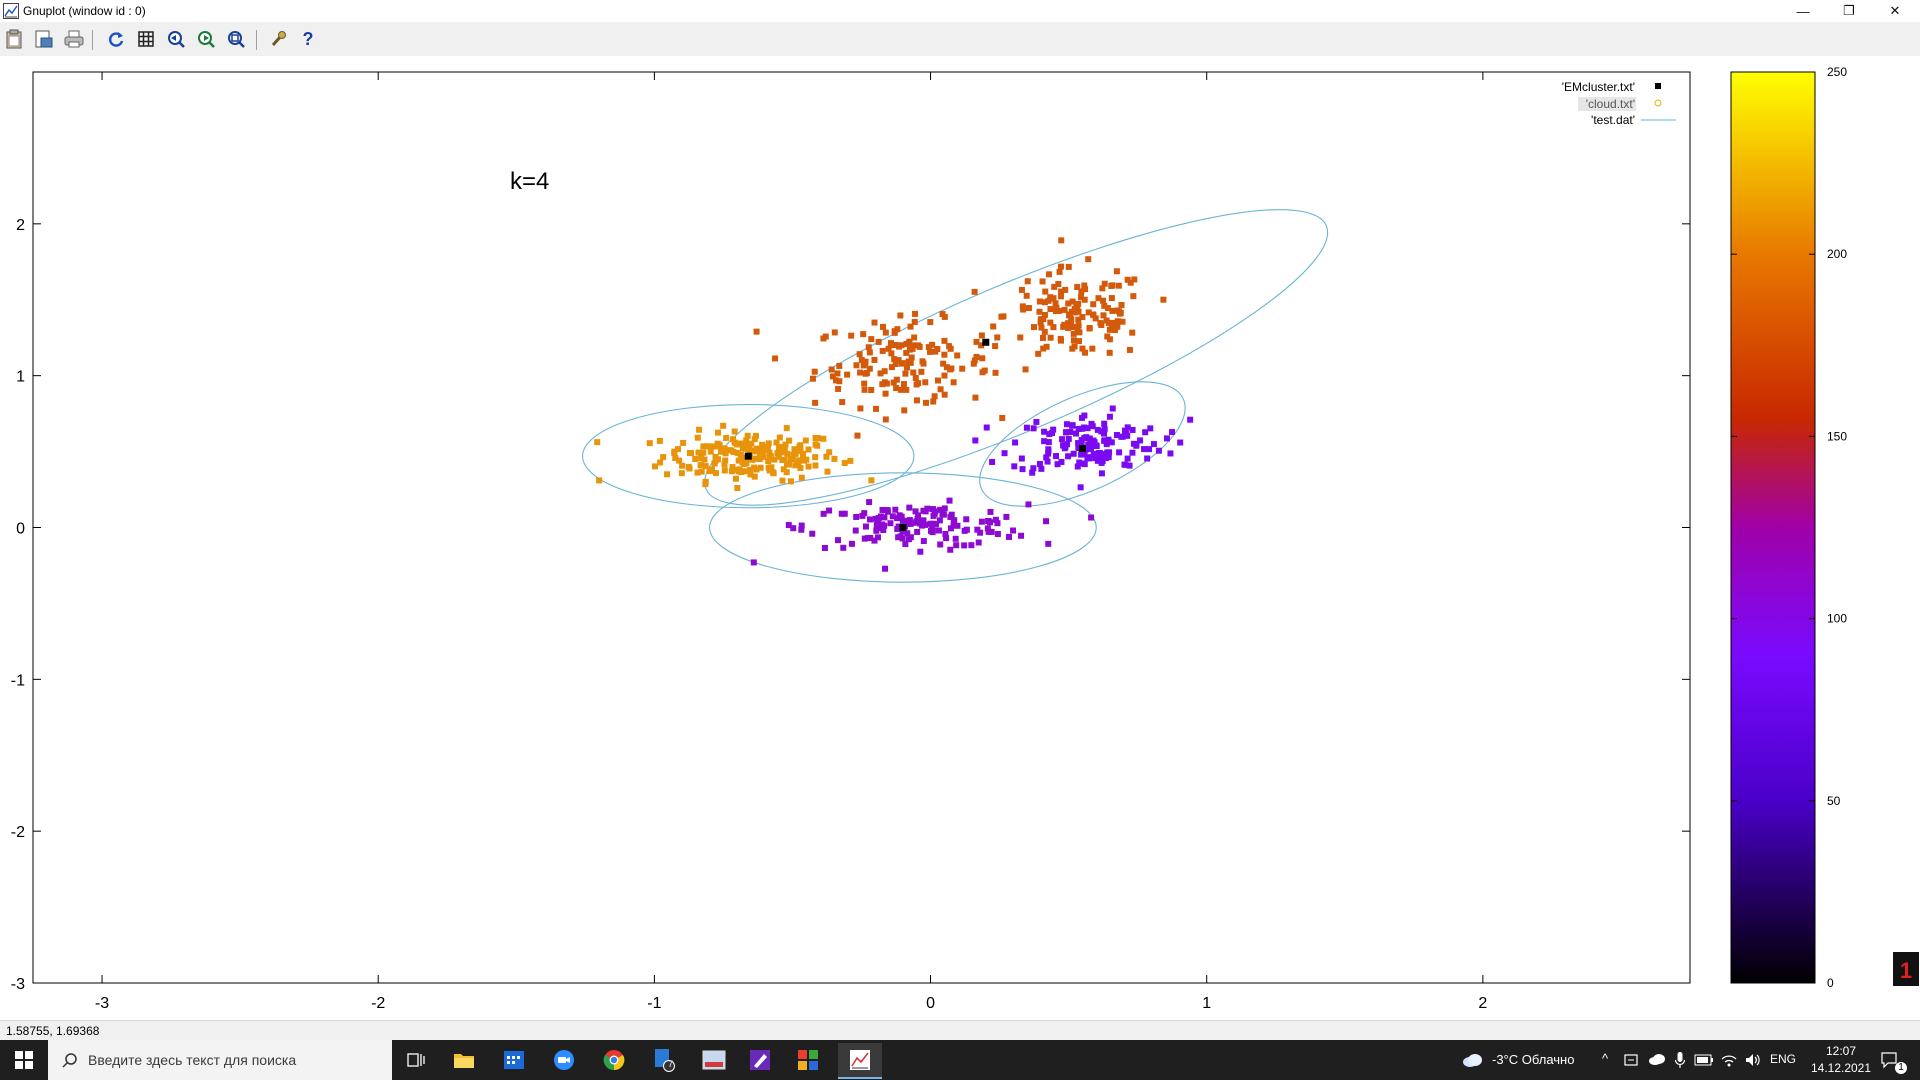  Describe the element at coordinates (1895, 11) in the screenshot. I see `close-button: ✕` at that location.